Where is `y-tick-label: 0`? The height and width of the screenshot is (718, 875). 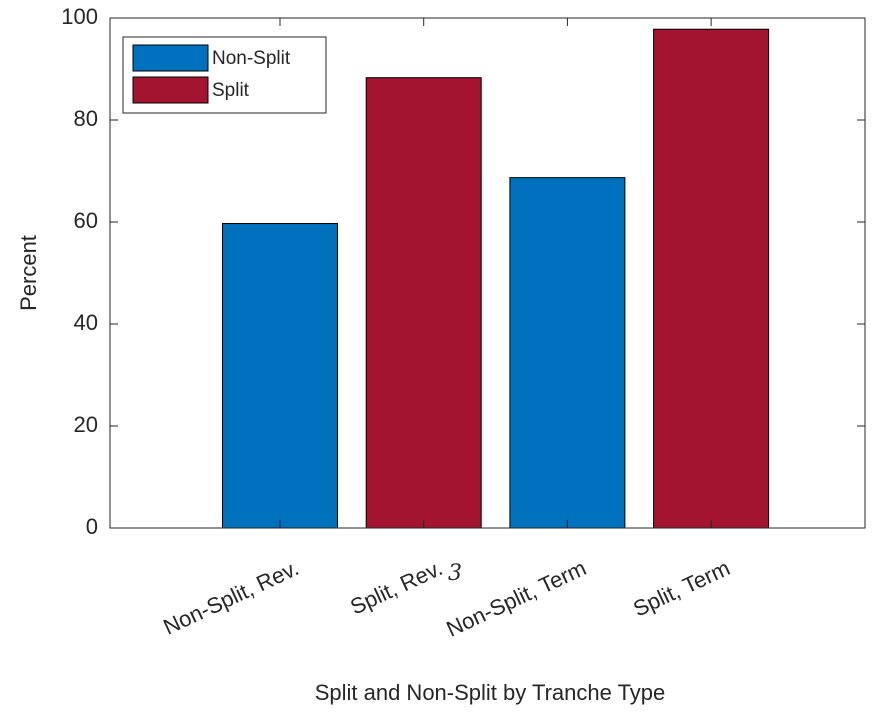
y-tick-label: 0 is located at coordinates (92, 526).